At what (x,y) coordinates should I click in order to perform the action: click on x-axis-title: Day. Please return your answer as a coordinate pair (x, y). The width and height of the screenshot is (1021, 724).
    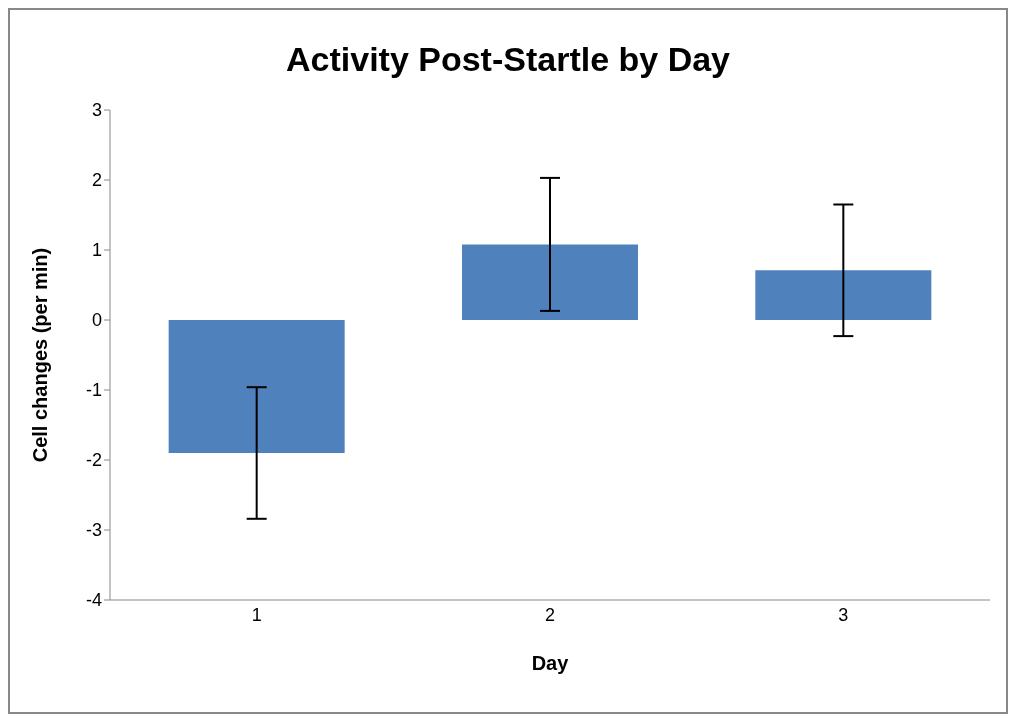
    Looking at the image, I should click on (550, 663).